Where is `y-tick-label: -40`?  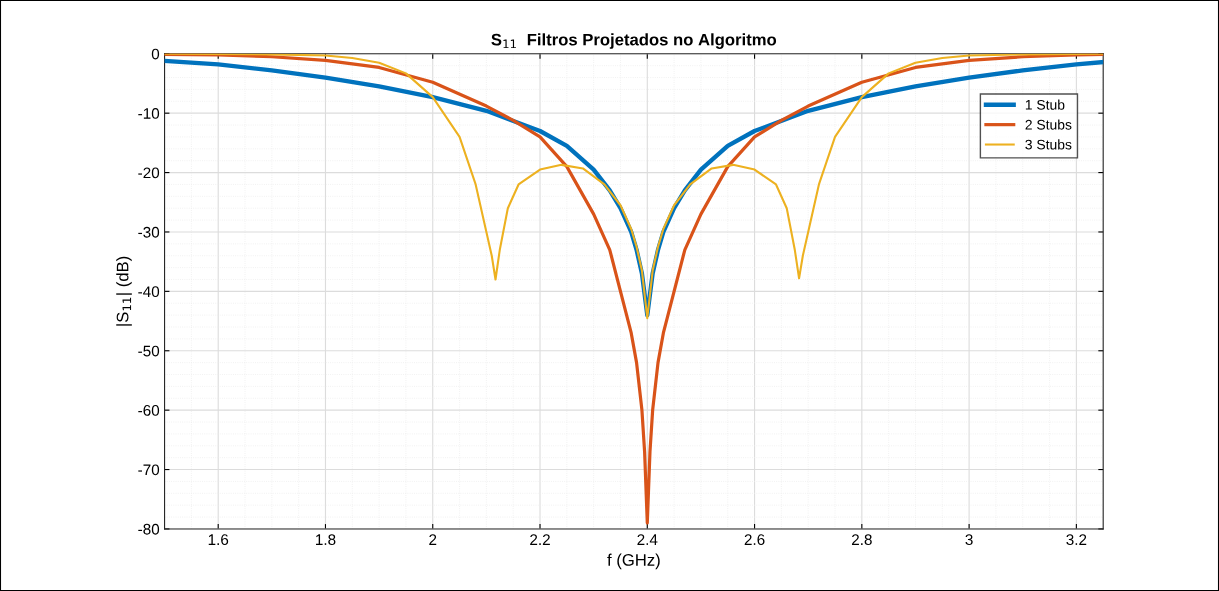 y-tick-label: -40 is located at coordinates (149, 292).